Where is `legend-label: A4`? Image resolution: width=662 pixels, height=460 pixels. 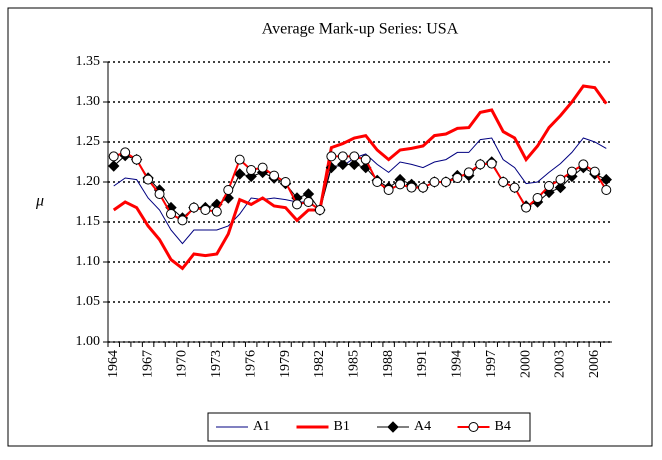
legend-label: A4 is located at coordinates (422, 426).